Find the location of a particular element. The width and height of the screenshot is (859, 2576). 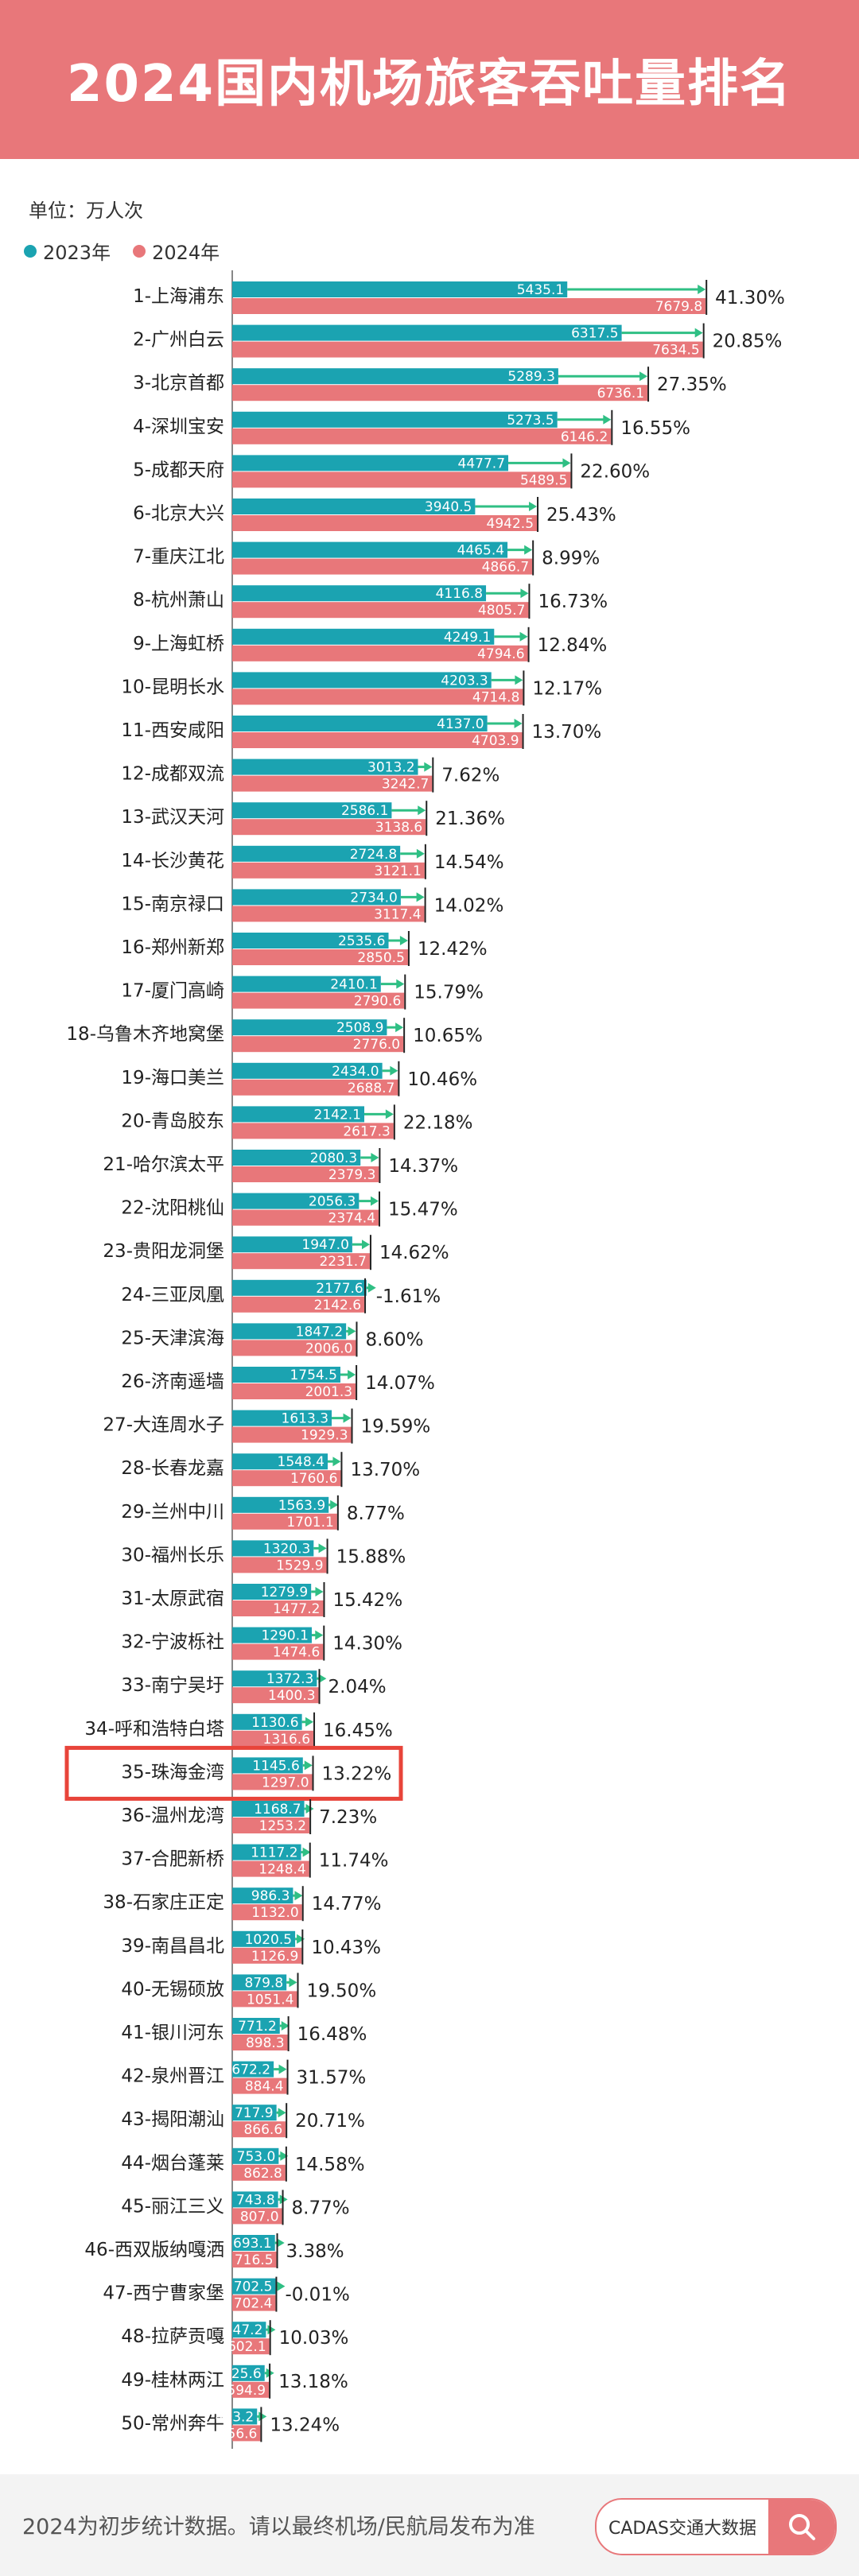

category-label: 18-乌鲁木齐地窝堡 is located at coordinates (145, 1035).